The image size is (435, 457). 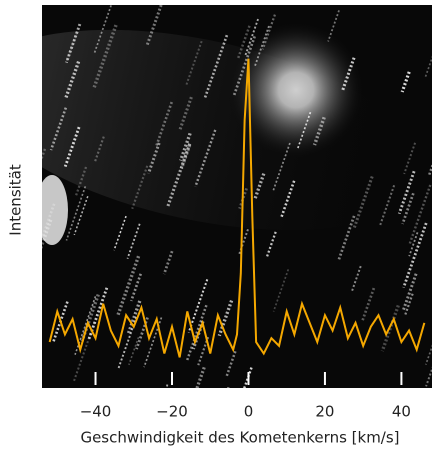 What do you see at coordinates (16, 200) in the screenshot?
I see `y-axis-label: Intensität` at bounding box center [16, 200].